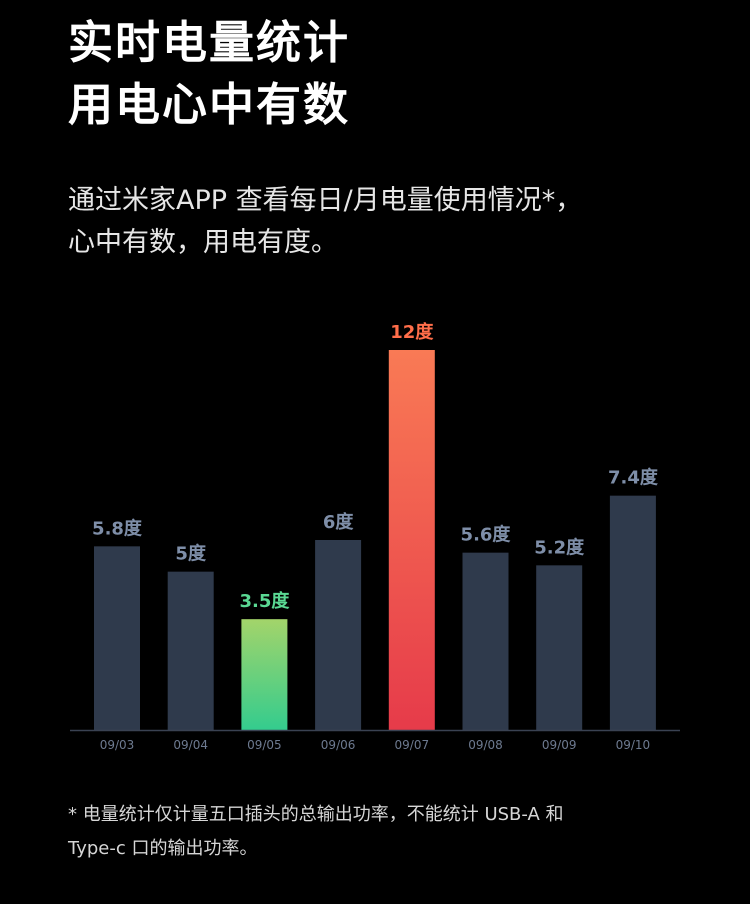 Image resolution: width=750 pixels, height=904 pixels. Describe the element at coordinates (633, 745) in the screenshot. I see `x-tick-09-10: 09/10` at that location.